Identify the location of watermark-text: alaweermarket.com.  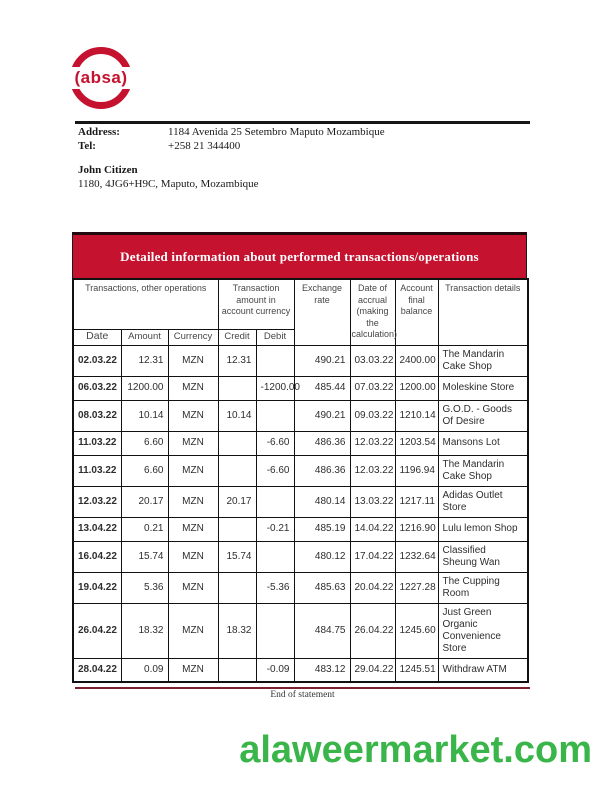
(415, 750).